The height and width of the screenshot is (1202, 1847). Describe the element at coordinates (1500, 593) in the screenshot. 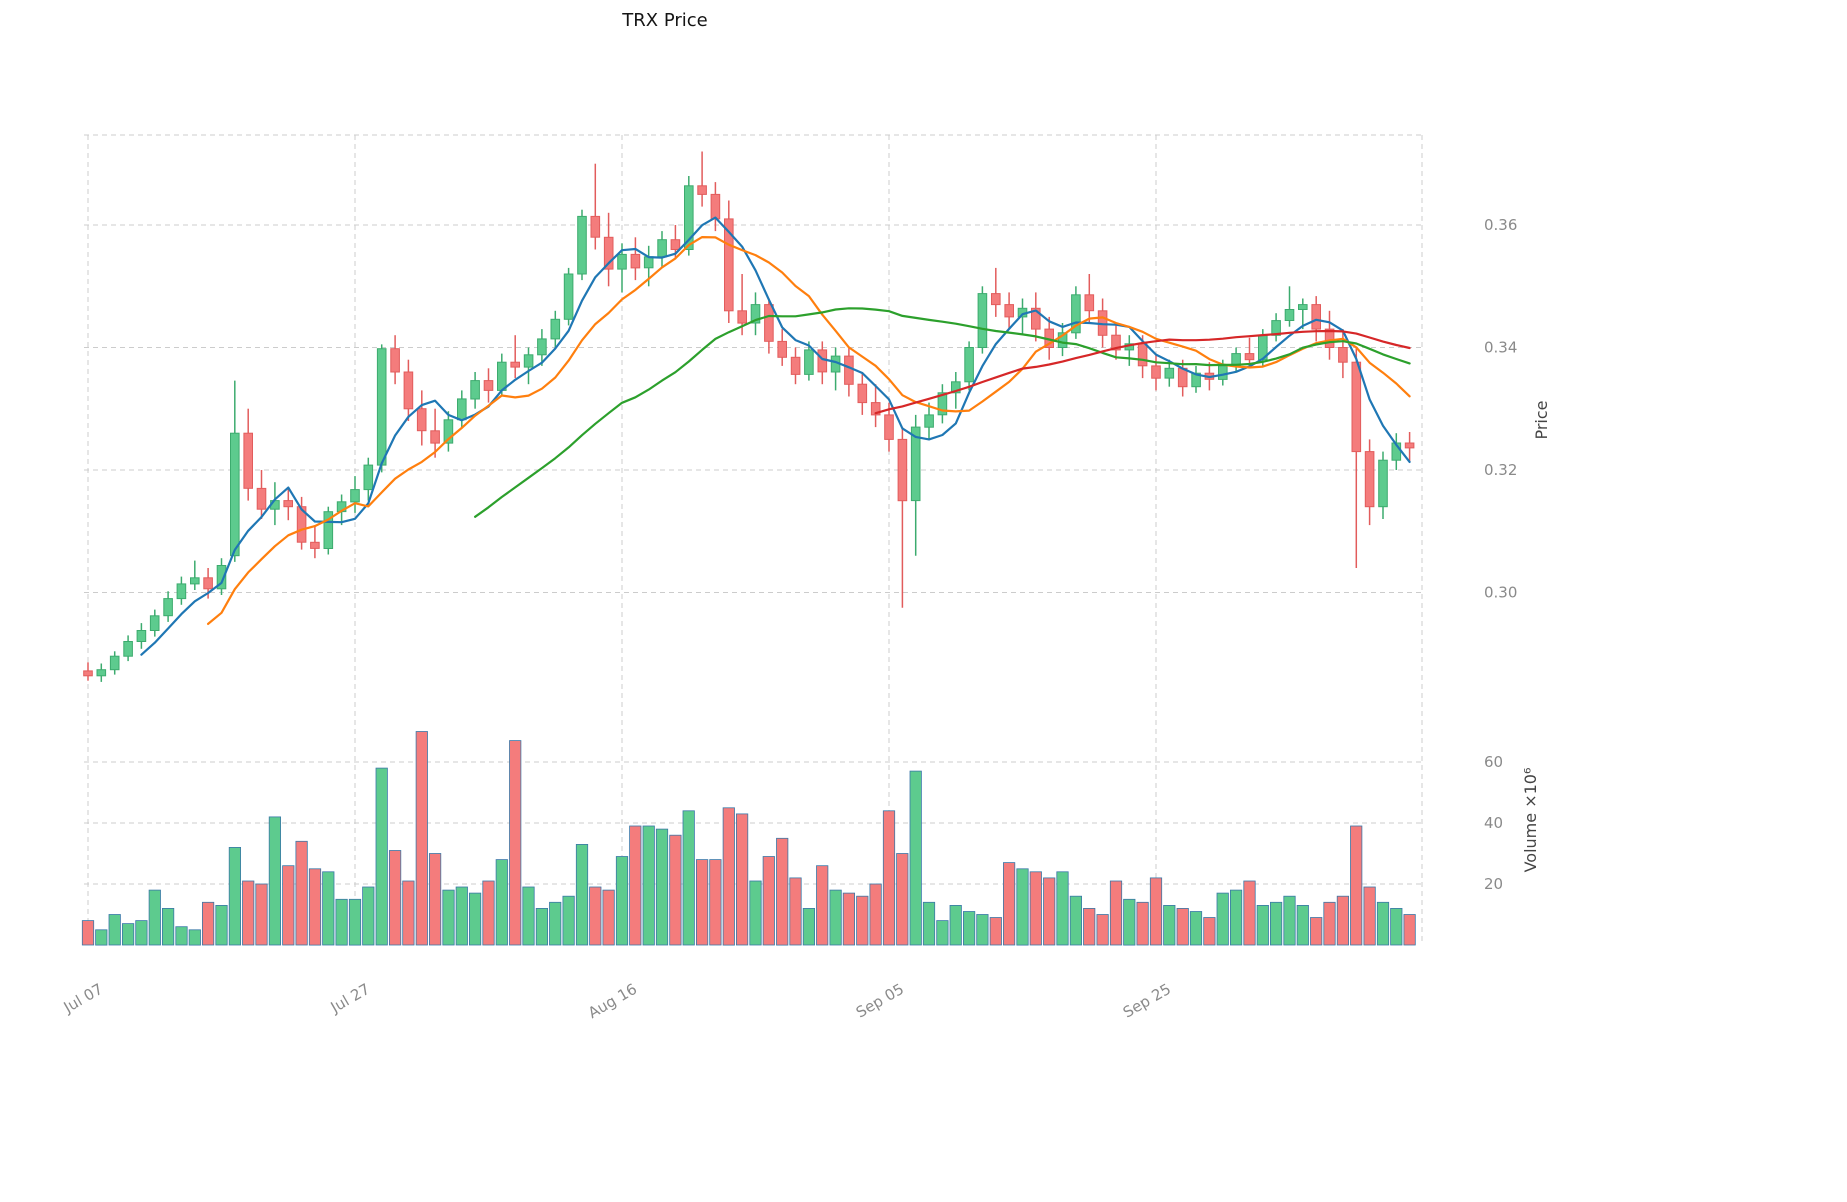

I see `price-tick-label: 0.30` at that location.